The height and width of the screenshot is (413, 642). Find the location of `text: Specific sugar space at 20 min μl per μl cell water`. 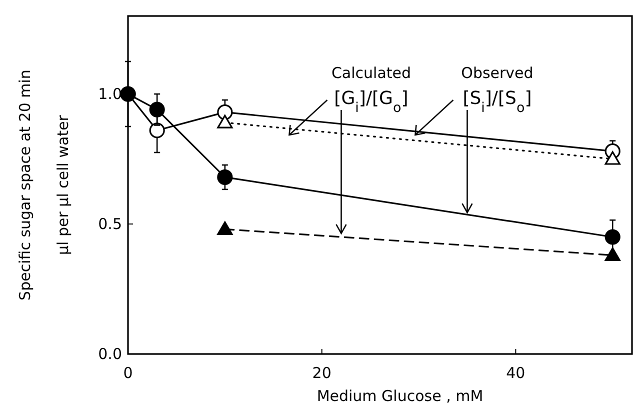

text: Specific sugar space at 20 min μl per μl cell water is located at coordinates (44, 185).